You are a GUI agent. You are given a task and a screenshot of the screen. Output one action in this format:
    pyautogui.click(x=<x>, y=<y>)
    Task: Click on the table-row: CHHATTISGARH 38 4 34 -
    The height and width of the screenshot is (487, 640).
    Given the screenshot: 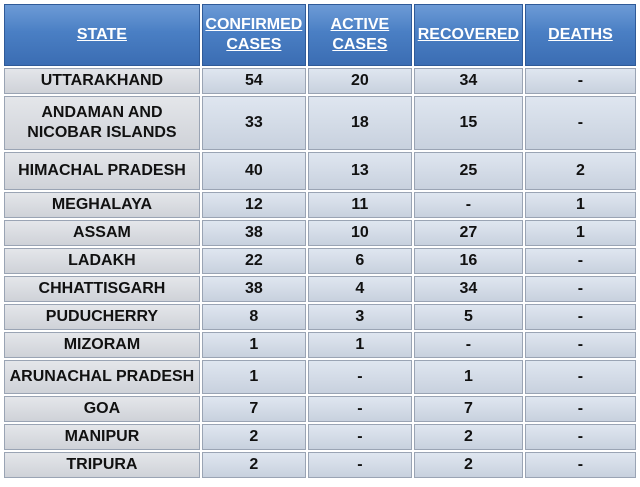 What is the action you would take?
    pyautogui.click(x=320, y=289)
    